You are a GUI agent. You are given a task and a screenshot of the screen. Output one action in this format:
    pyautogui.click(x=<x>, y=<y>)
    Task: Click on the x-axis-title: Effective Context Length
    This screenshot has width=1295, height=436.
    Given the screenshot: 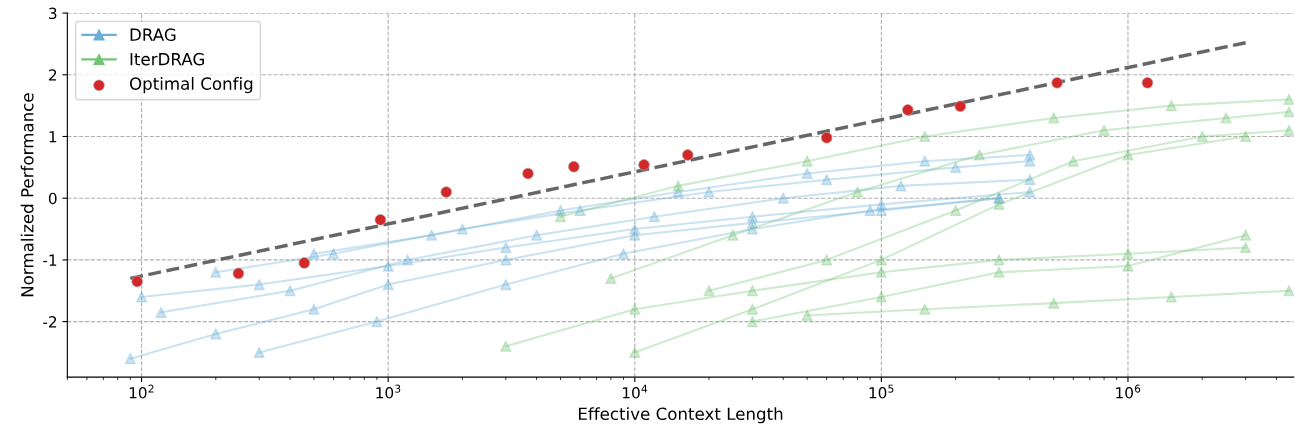 What is the action you would take?
    pyautogui.click(x=680, y=415)
    